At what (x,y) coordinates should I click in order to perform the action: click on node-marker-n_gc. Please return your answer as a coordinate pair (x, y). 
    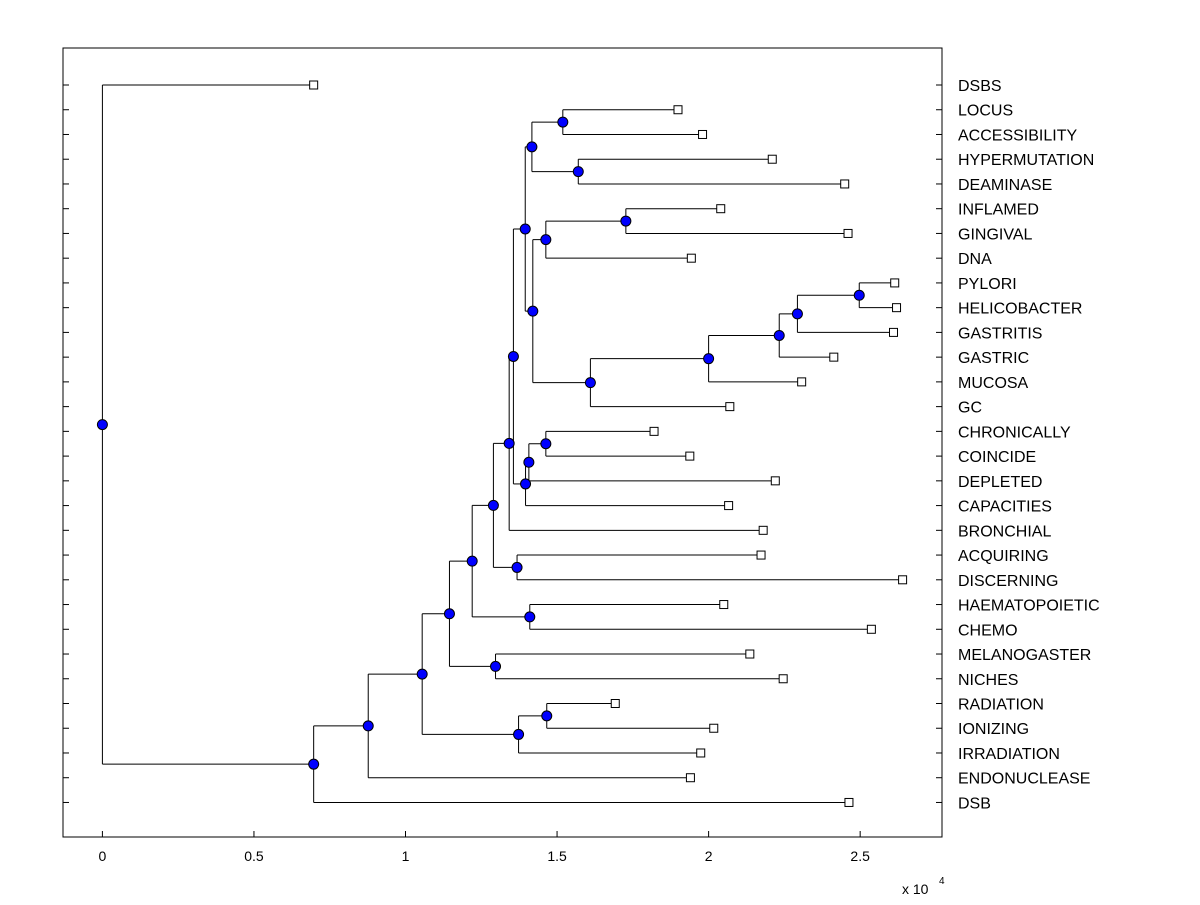
    Looking at the image, I should click on (590, 383).